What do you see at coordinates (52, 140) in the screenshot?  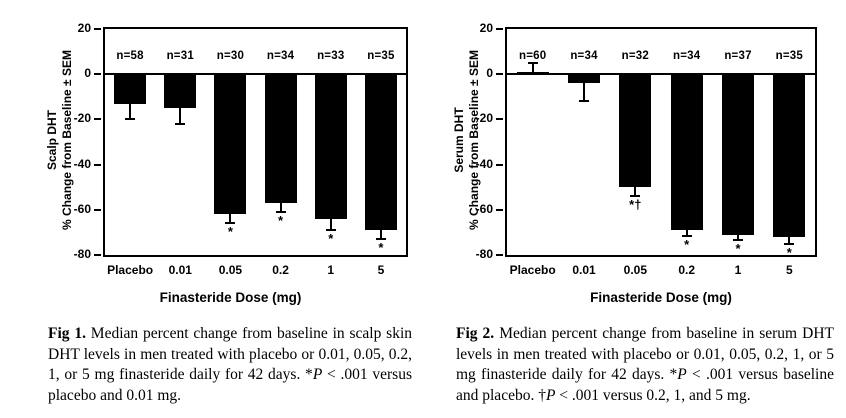 I see `fig1-y-axis-label-line1: Scalp DHT` at bounding box center [52, 140].